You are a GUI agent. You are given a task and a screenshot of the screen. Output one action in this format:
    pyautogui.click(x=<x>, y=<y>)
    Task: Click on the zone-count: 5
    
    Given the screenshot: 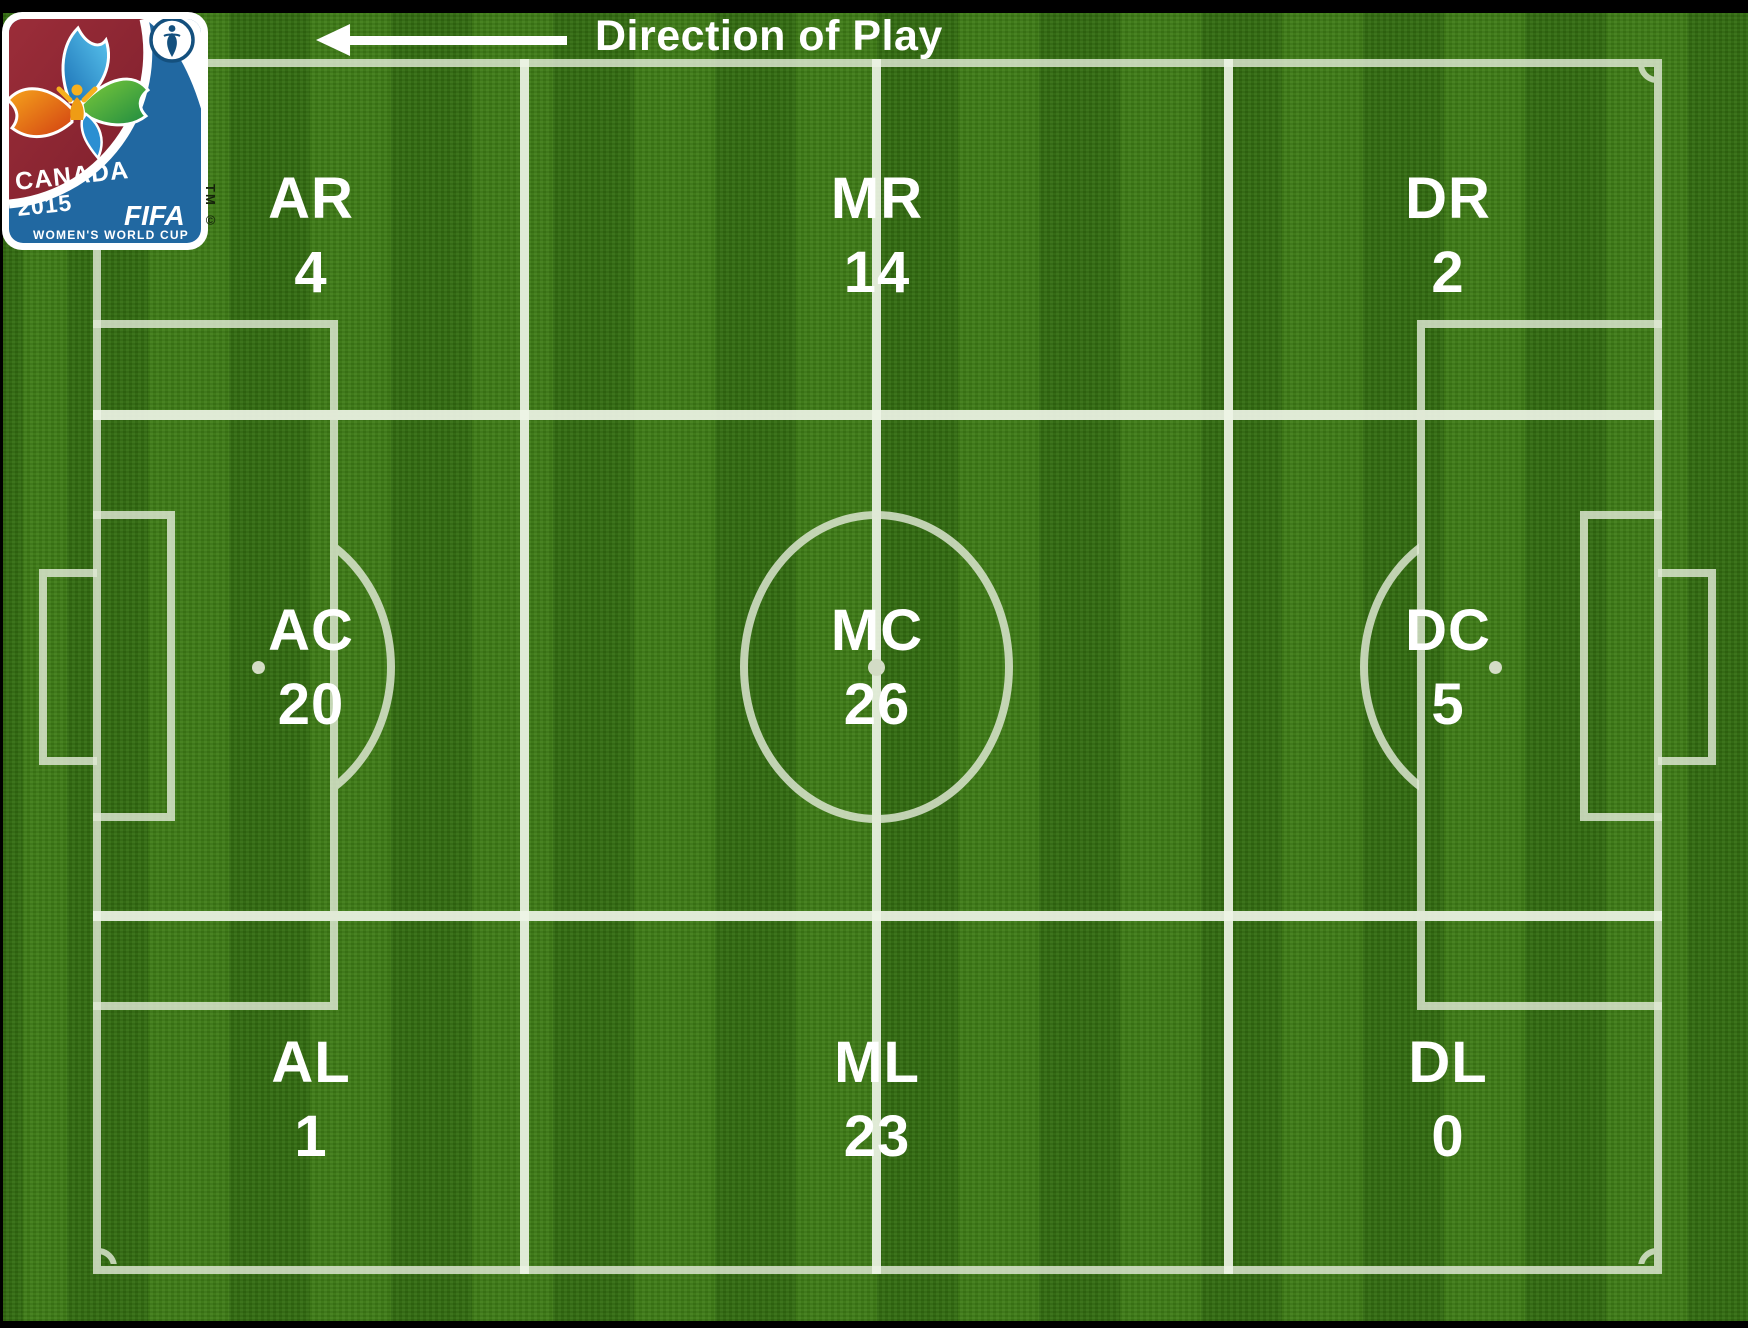 What is the action you would take?
    pyautogui.click(x=1448, y=704)
    